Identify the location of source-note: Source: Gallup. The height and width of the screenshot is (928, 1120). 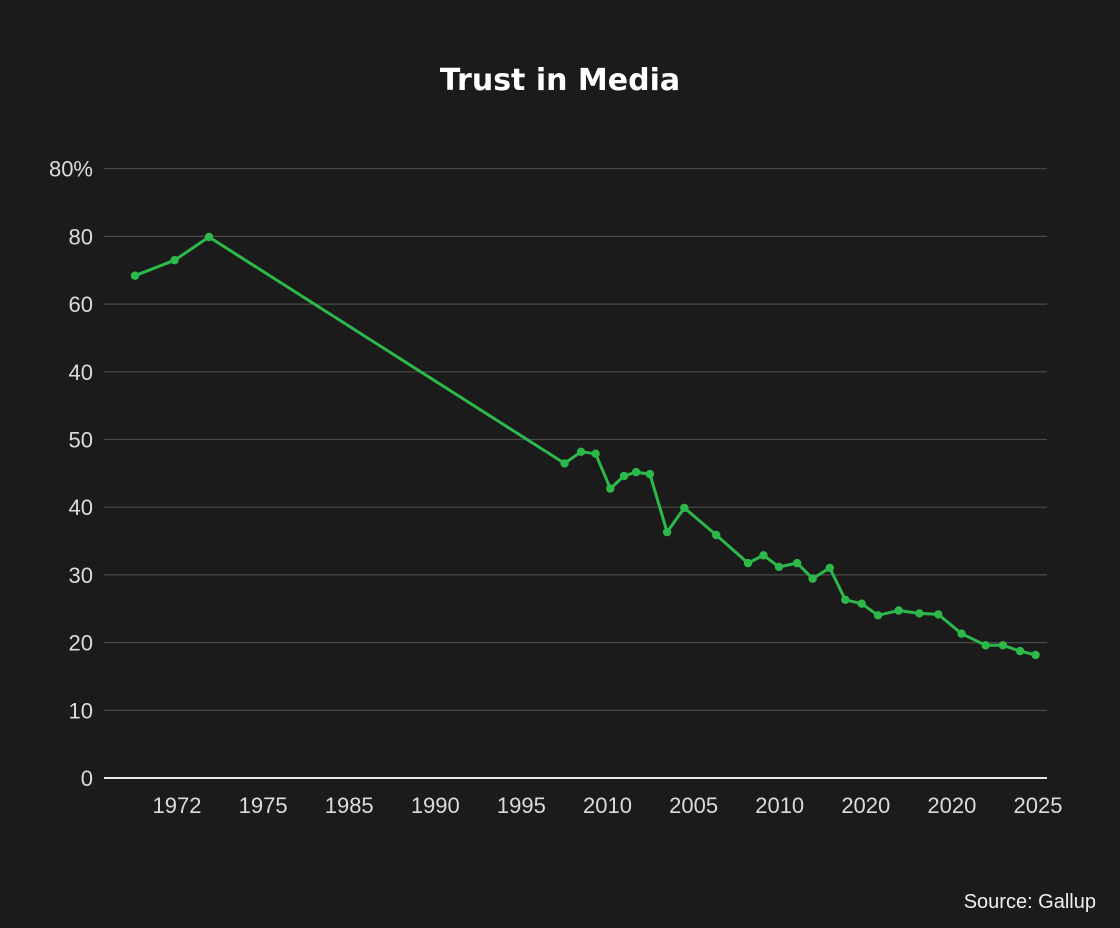
(1030, 902).